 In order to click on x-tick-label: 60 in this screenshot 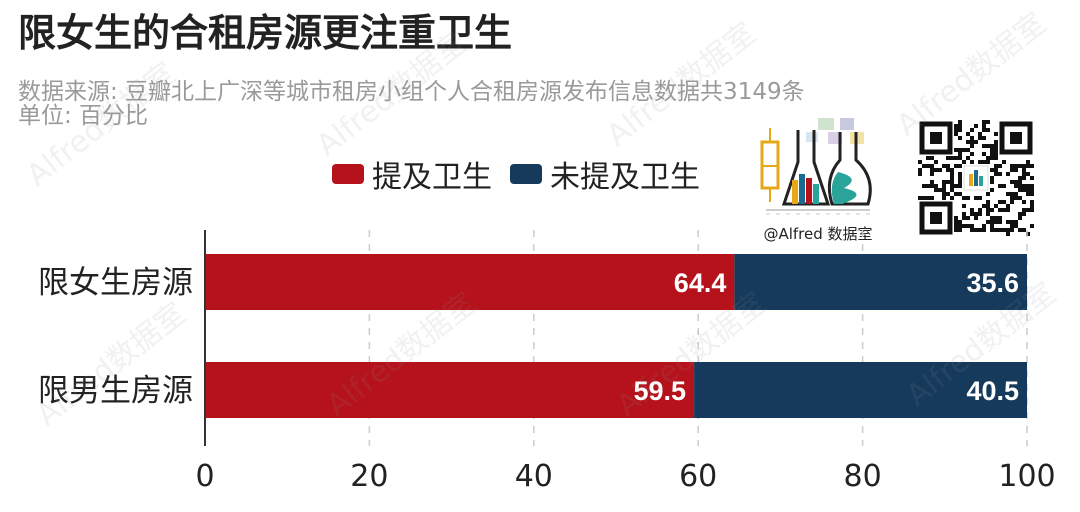, I will do `click(698, 476)`.